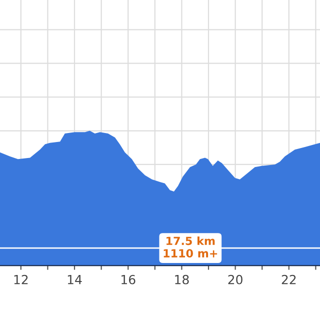  What do you see at coordinates (182, 279) in the screenshot?
I see `x-tick-label: 18` at bounding box center [182, 279].